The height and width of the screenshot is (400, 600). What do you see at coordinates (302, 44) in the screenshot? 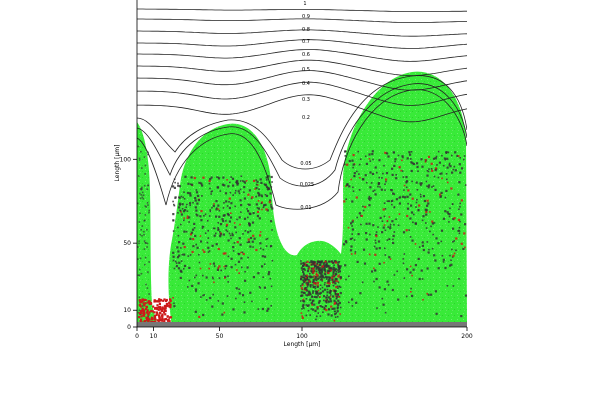
I see `contour-line` at bounding box center [302, 44].